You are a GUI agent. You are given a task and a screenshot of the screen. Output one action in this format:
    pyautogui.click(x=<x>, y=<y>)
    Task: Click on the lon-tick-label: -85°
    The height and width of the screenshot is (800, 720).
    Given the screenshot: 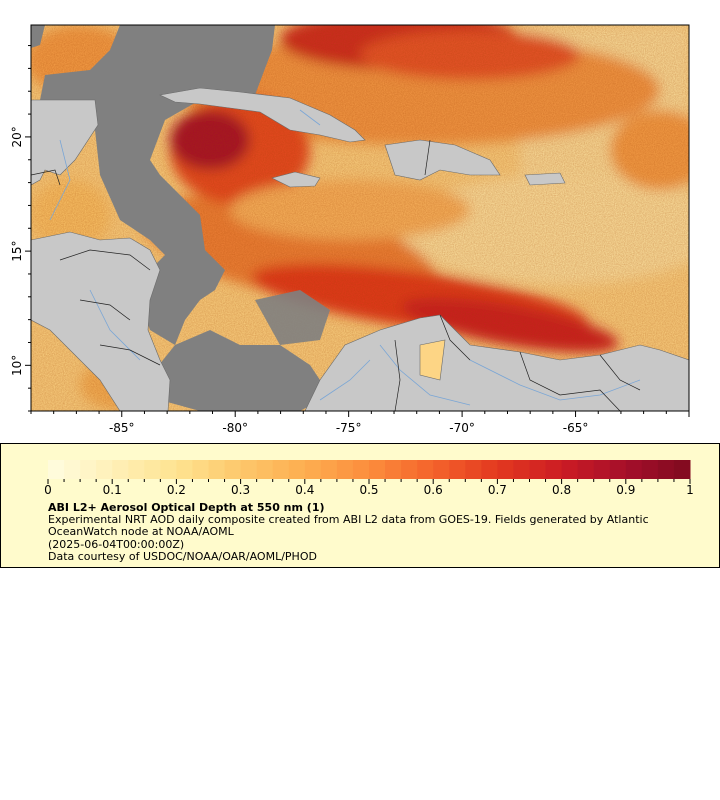 What is the action you would take?
    pyautogui.click(x=122, y=428)
    